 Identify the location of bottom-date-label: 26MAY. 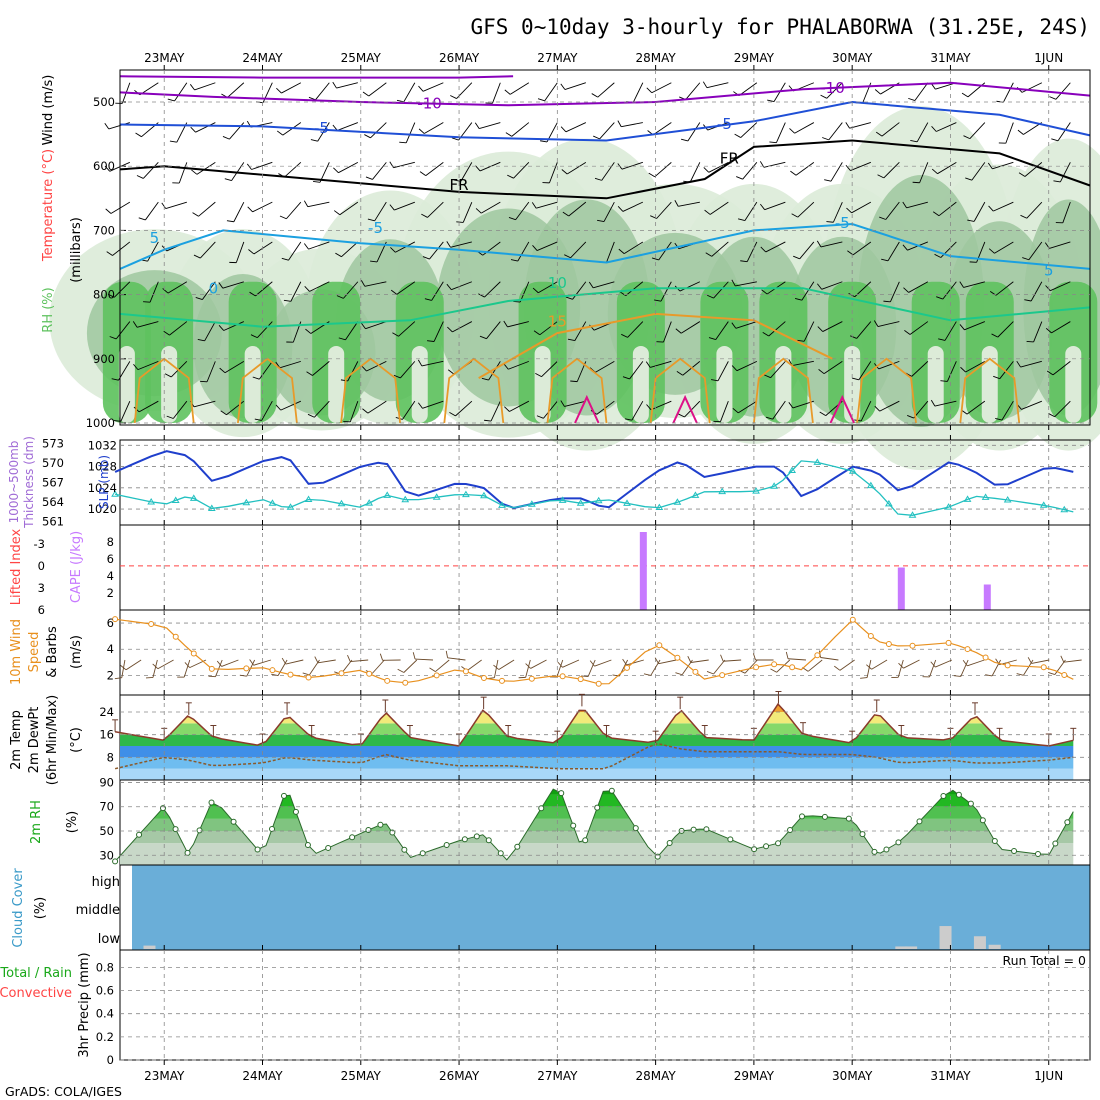
(459, 1076).